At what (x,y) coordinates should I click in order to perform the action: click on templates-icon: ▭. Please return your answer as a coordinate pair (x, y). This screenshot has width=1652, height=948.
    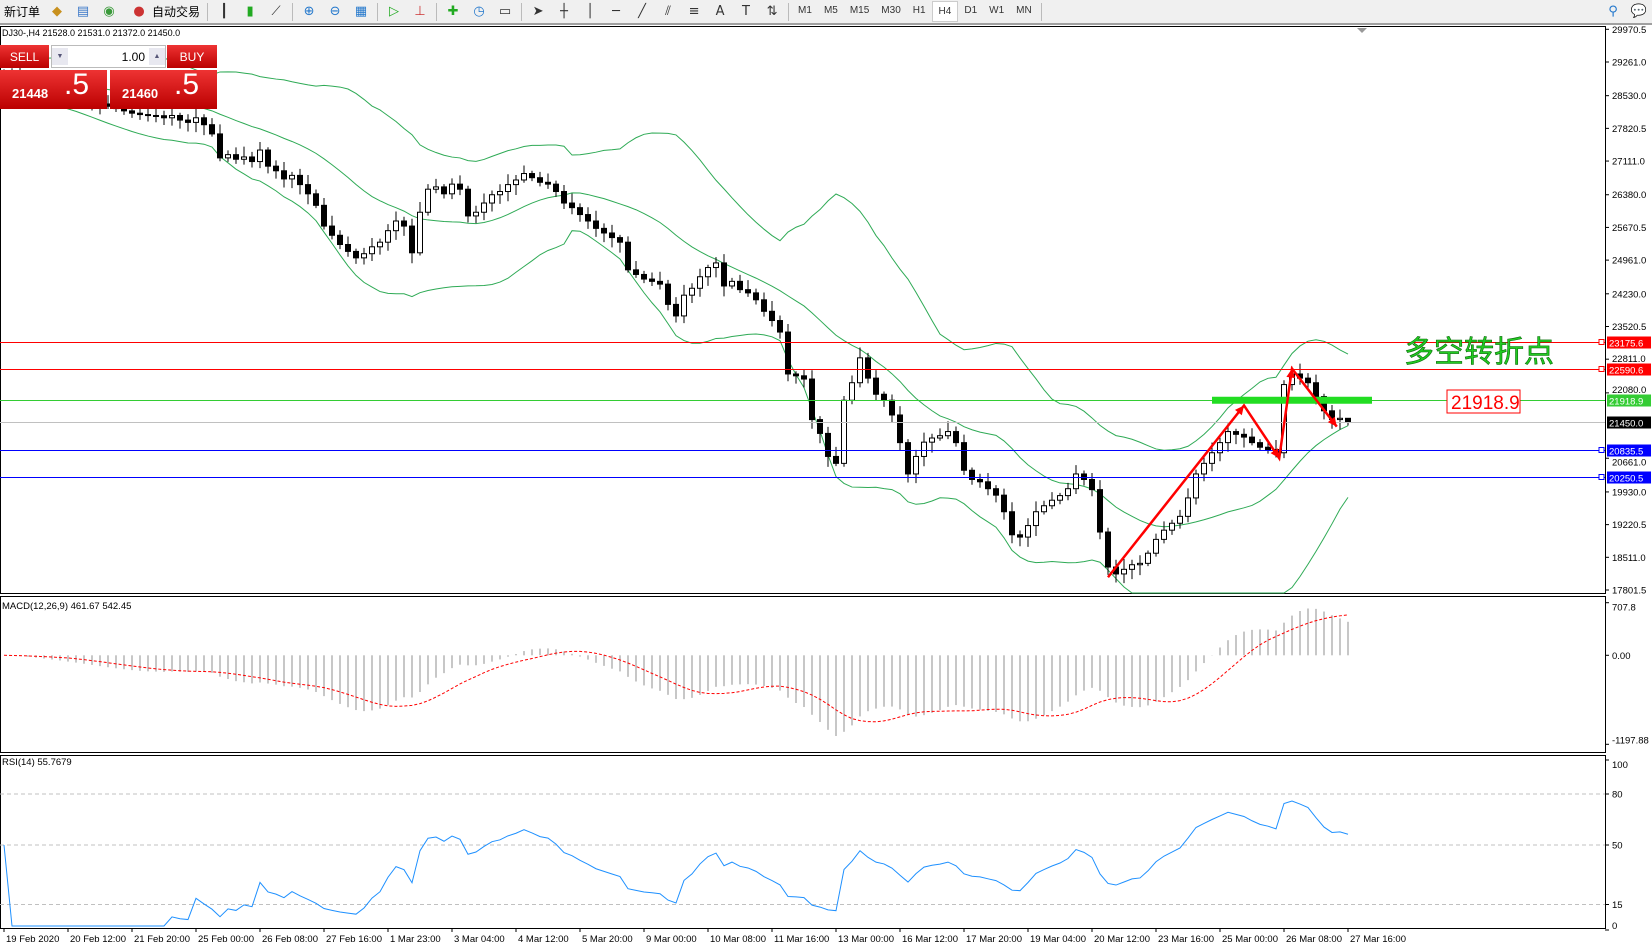
    Looking at the image, I should click on (505, 11).